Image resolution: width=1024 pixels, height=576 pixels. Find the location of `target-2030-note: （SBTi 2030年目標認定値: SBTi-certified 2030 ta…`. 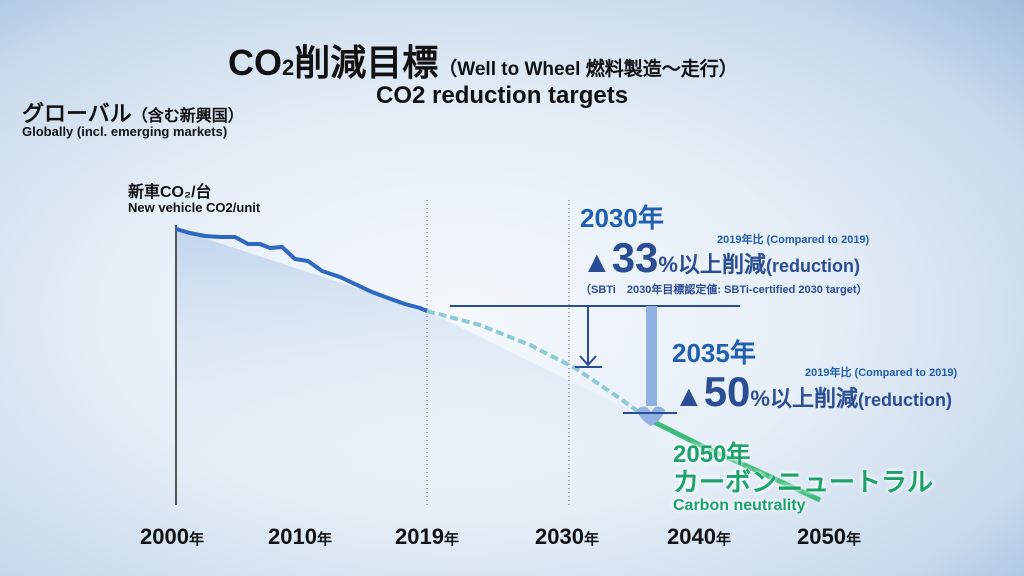

target-2030-note: （SBTi 2030年目標認定値: SBTi-certified 2030 ta… is located at coordinates (724, 290).